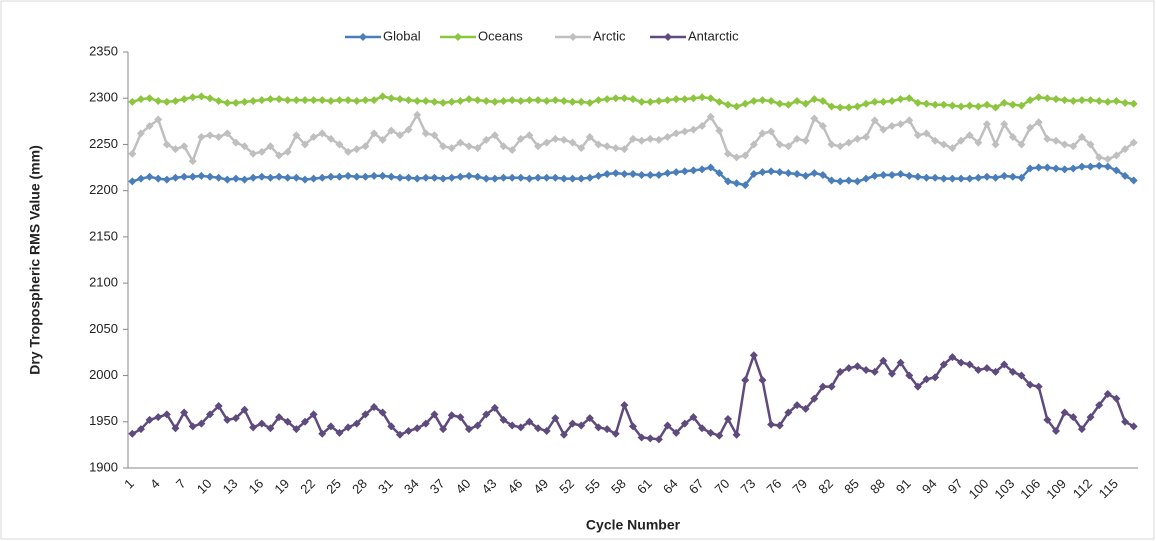 Image resolution: width=1156 pixels, height=541 pixels. What do you see at coordinates (35, 260) in the screenshot?
I see `y-axis-title: Dry Tropospheric RMS Value (mm)` at bounding box center [35, 260].